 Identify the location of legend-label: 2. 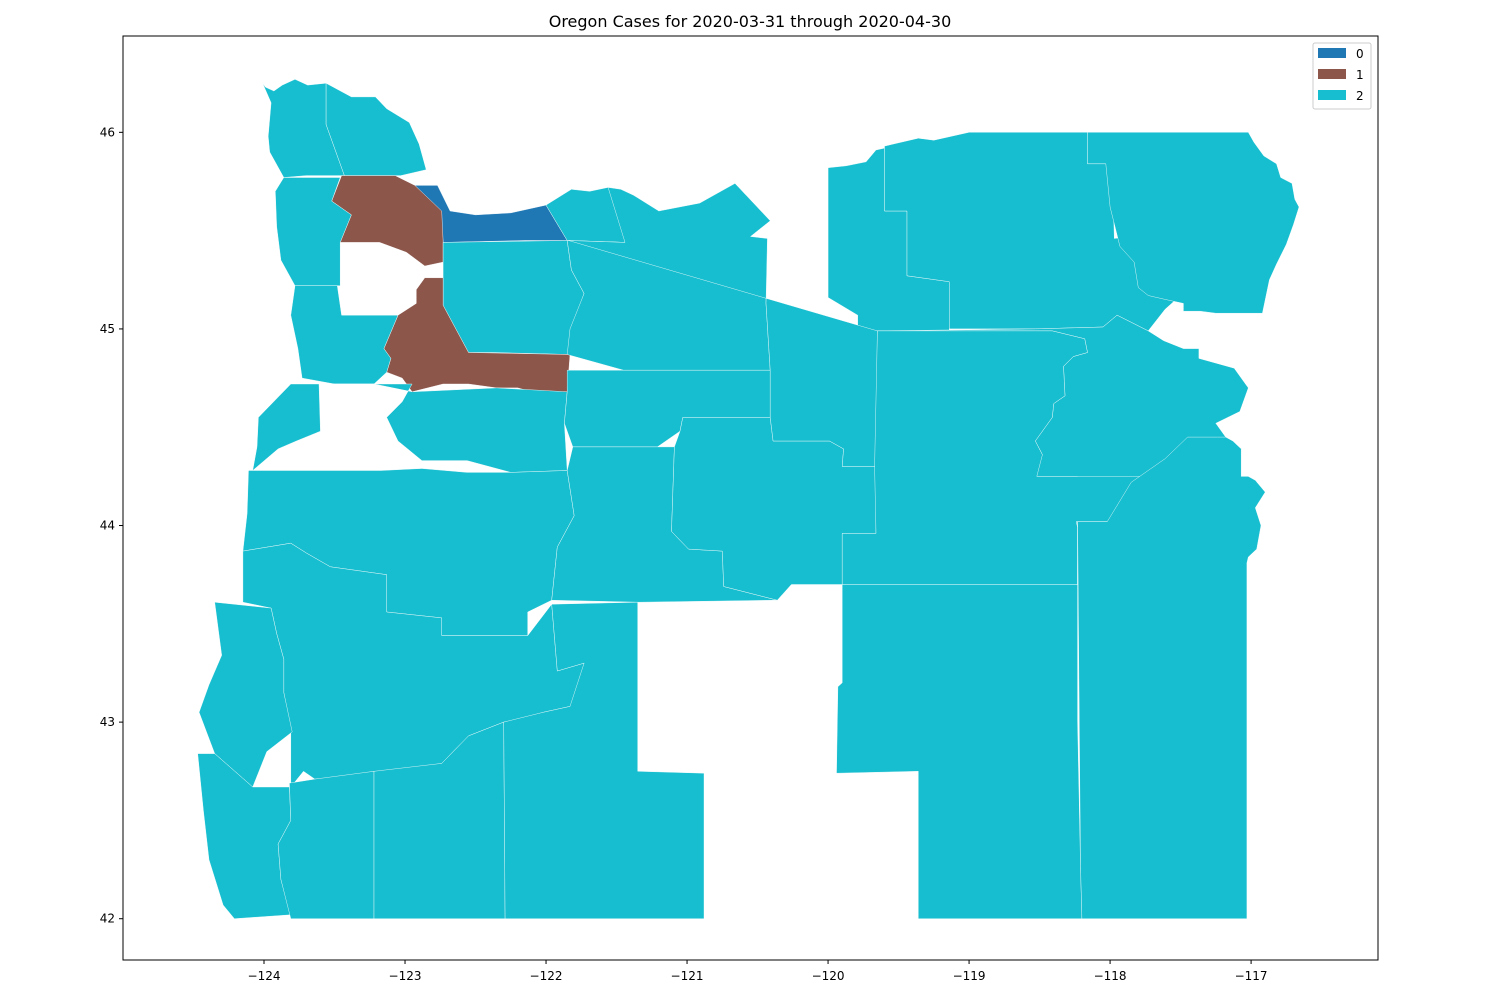
(1360, 96).